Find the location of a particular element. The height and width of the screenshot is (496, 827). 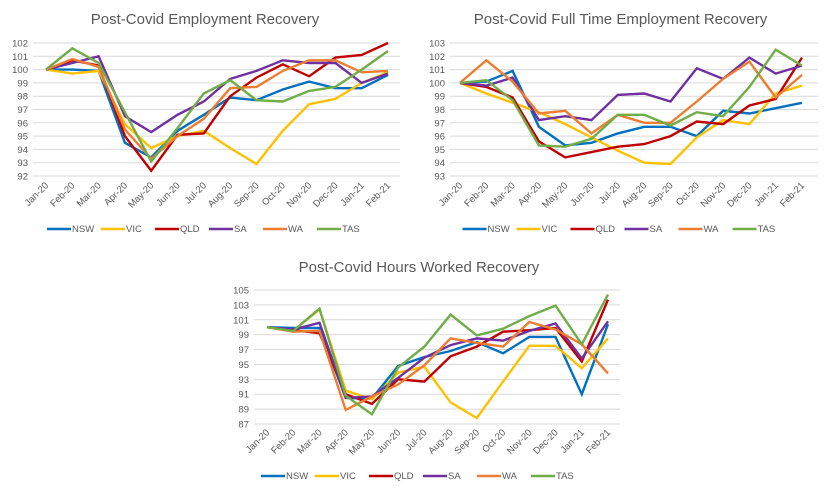

x-tick-label: Jan-21 is located at coordinates (352, 194).